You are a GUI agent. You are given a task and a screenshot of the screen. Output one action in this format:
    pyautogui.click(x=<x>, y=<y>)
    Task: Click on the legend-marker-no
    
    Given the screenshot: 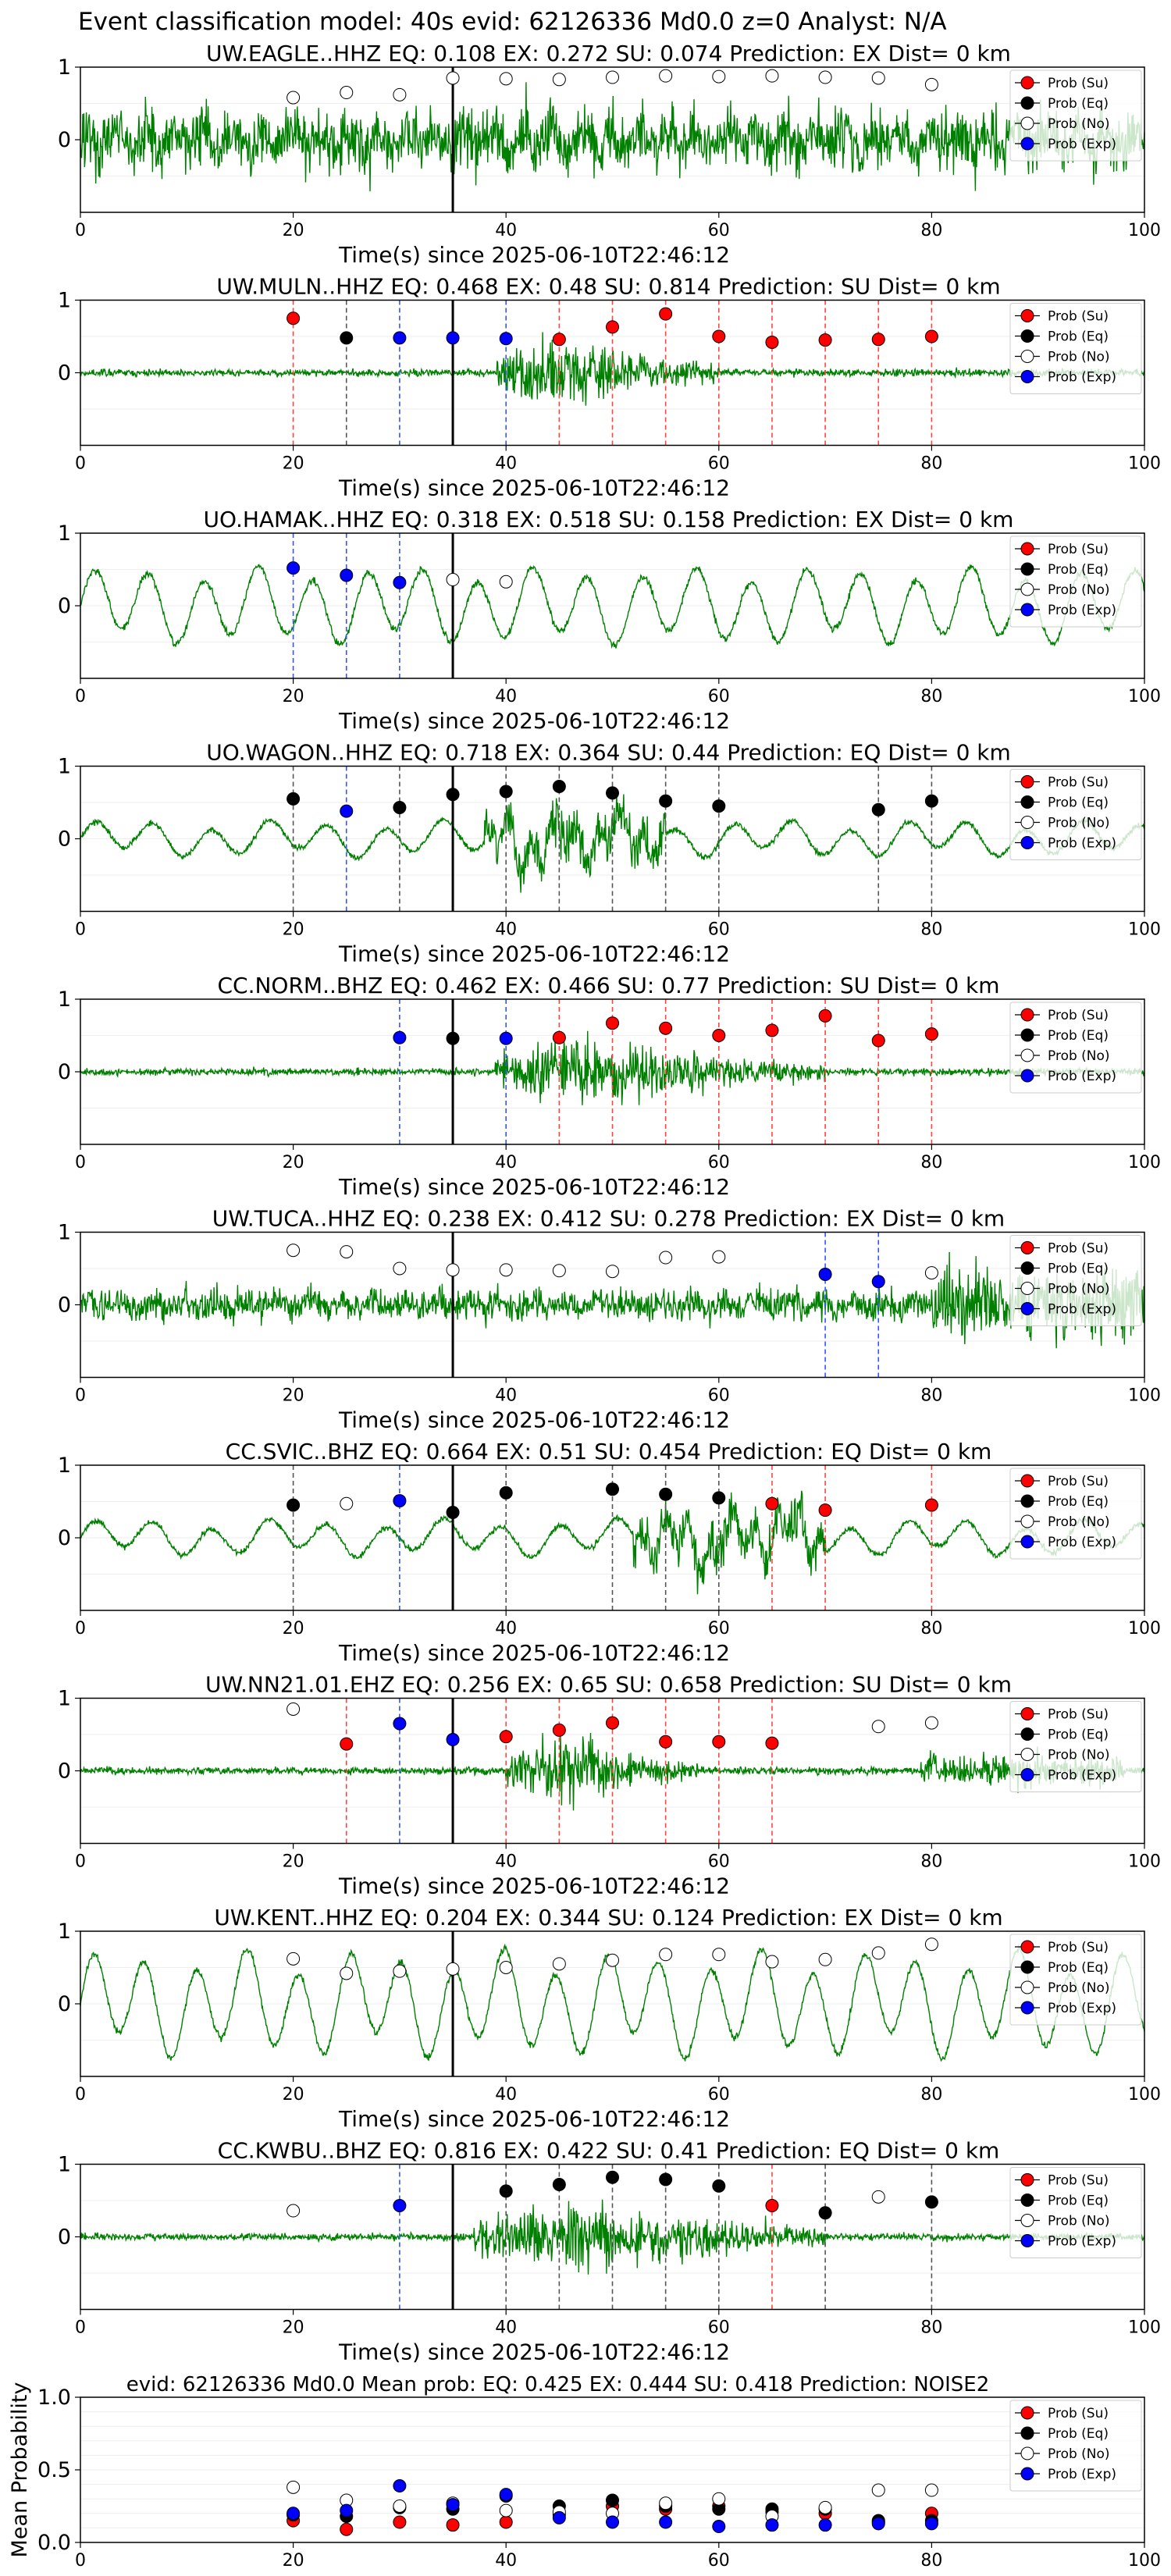 What is the action you would take?
    pyautogui.click(x=1027, y=1288)
    